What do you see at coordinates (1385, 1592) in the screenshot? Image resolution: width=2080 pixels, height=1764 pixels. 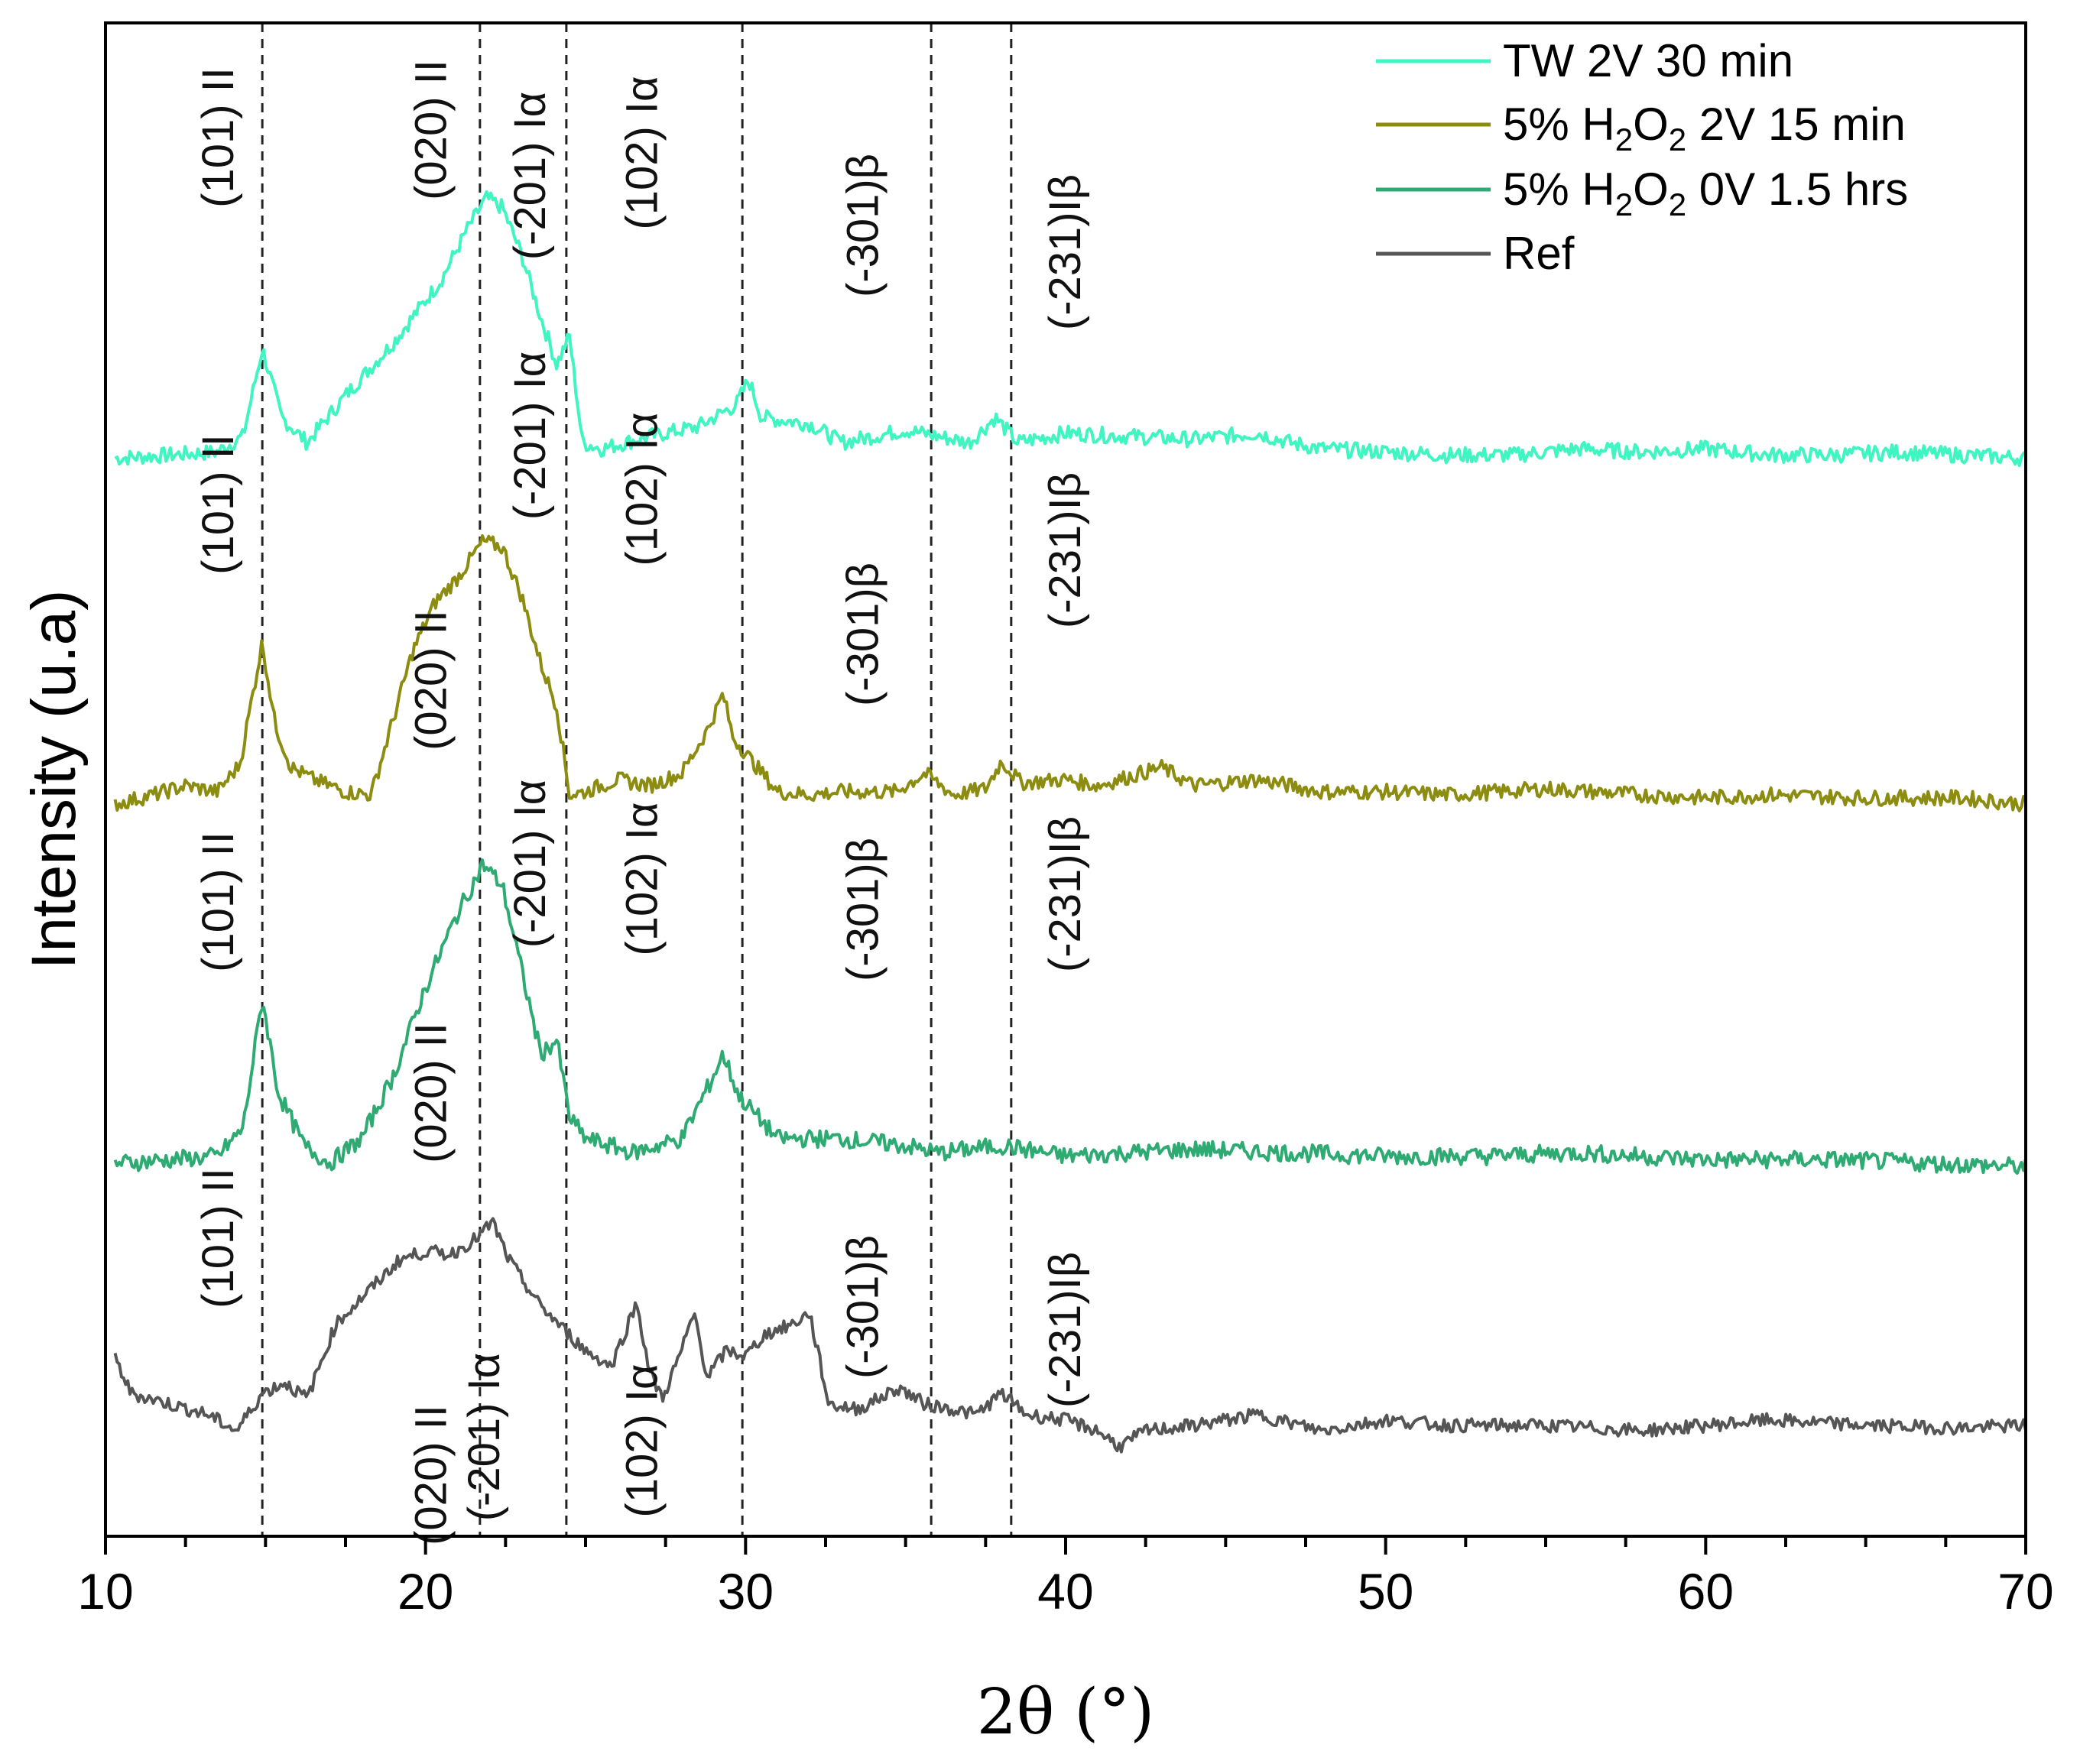 I see `x-tick-label: 50` at bounding box center [1385, 1592].